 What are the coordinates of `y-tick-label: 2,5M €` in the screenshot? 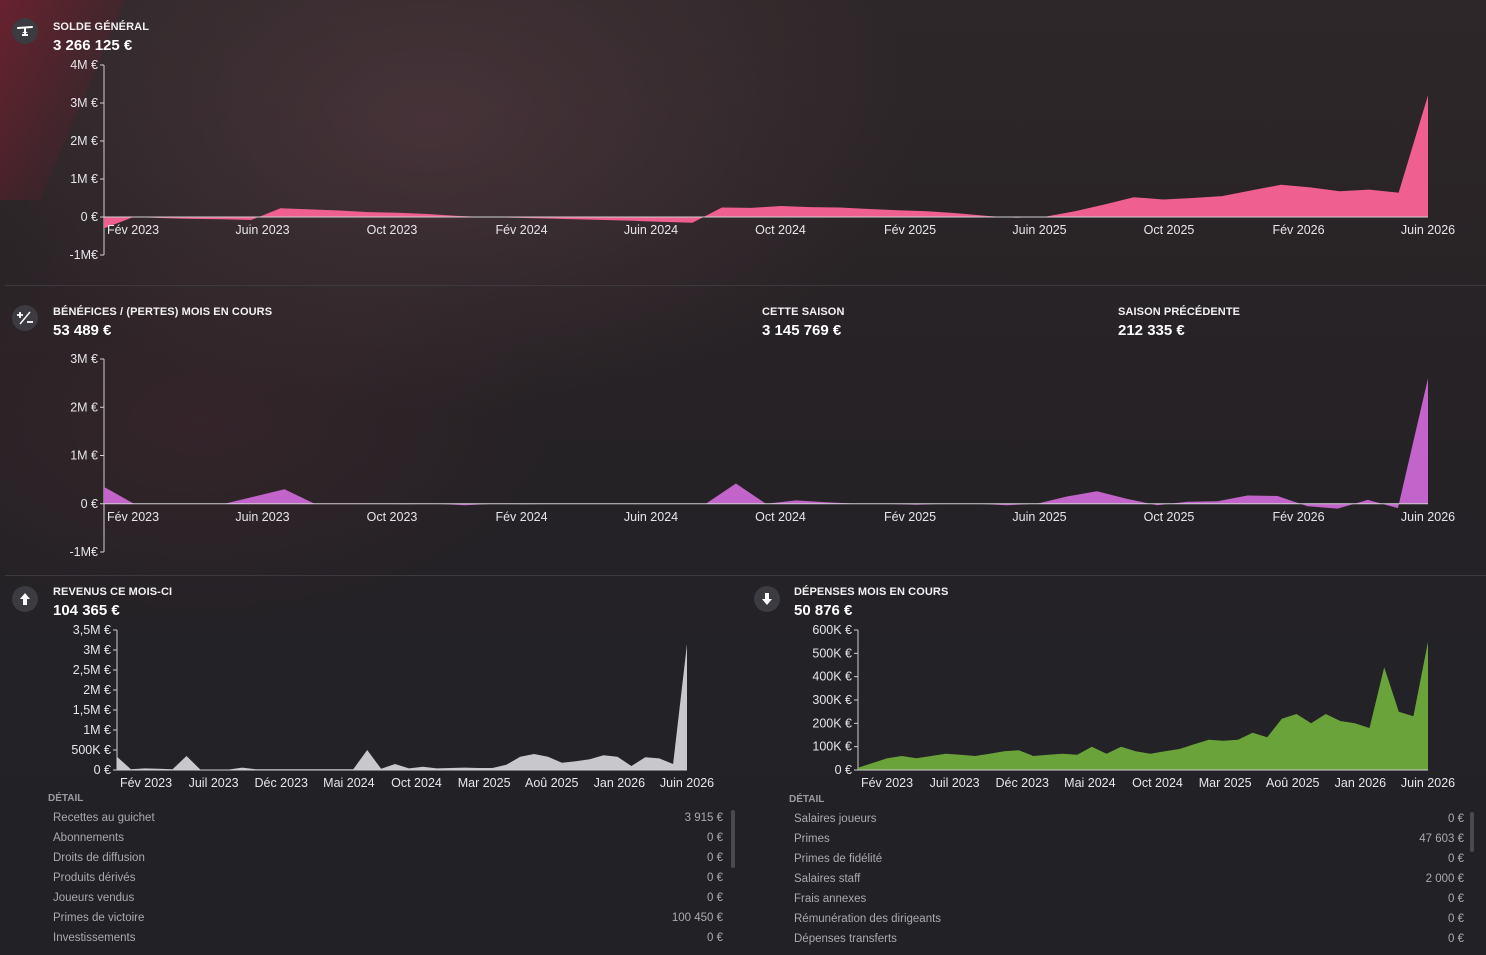 It's located at (92, 670).